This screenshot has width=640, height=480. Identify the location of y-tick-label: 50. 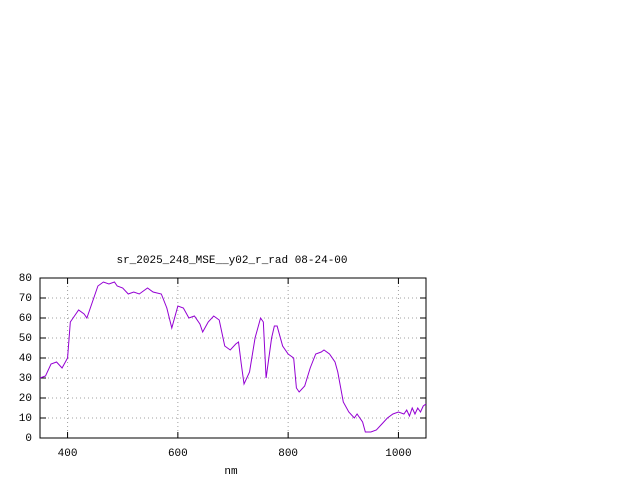
(25, 339).